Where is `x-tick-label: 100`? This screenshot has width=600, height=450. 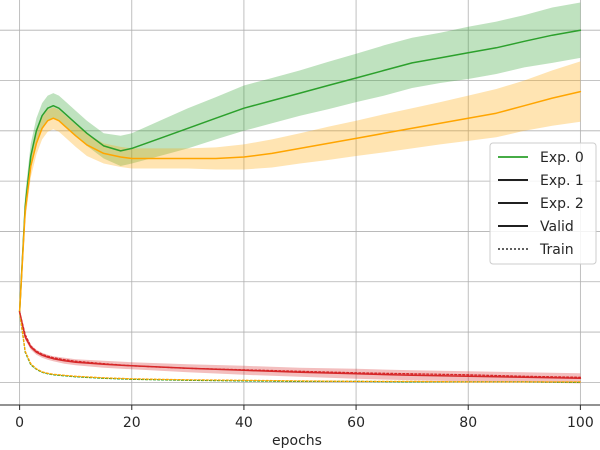 x-tick-label: 100 is located at coordinates (580, 423).